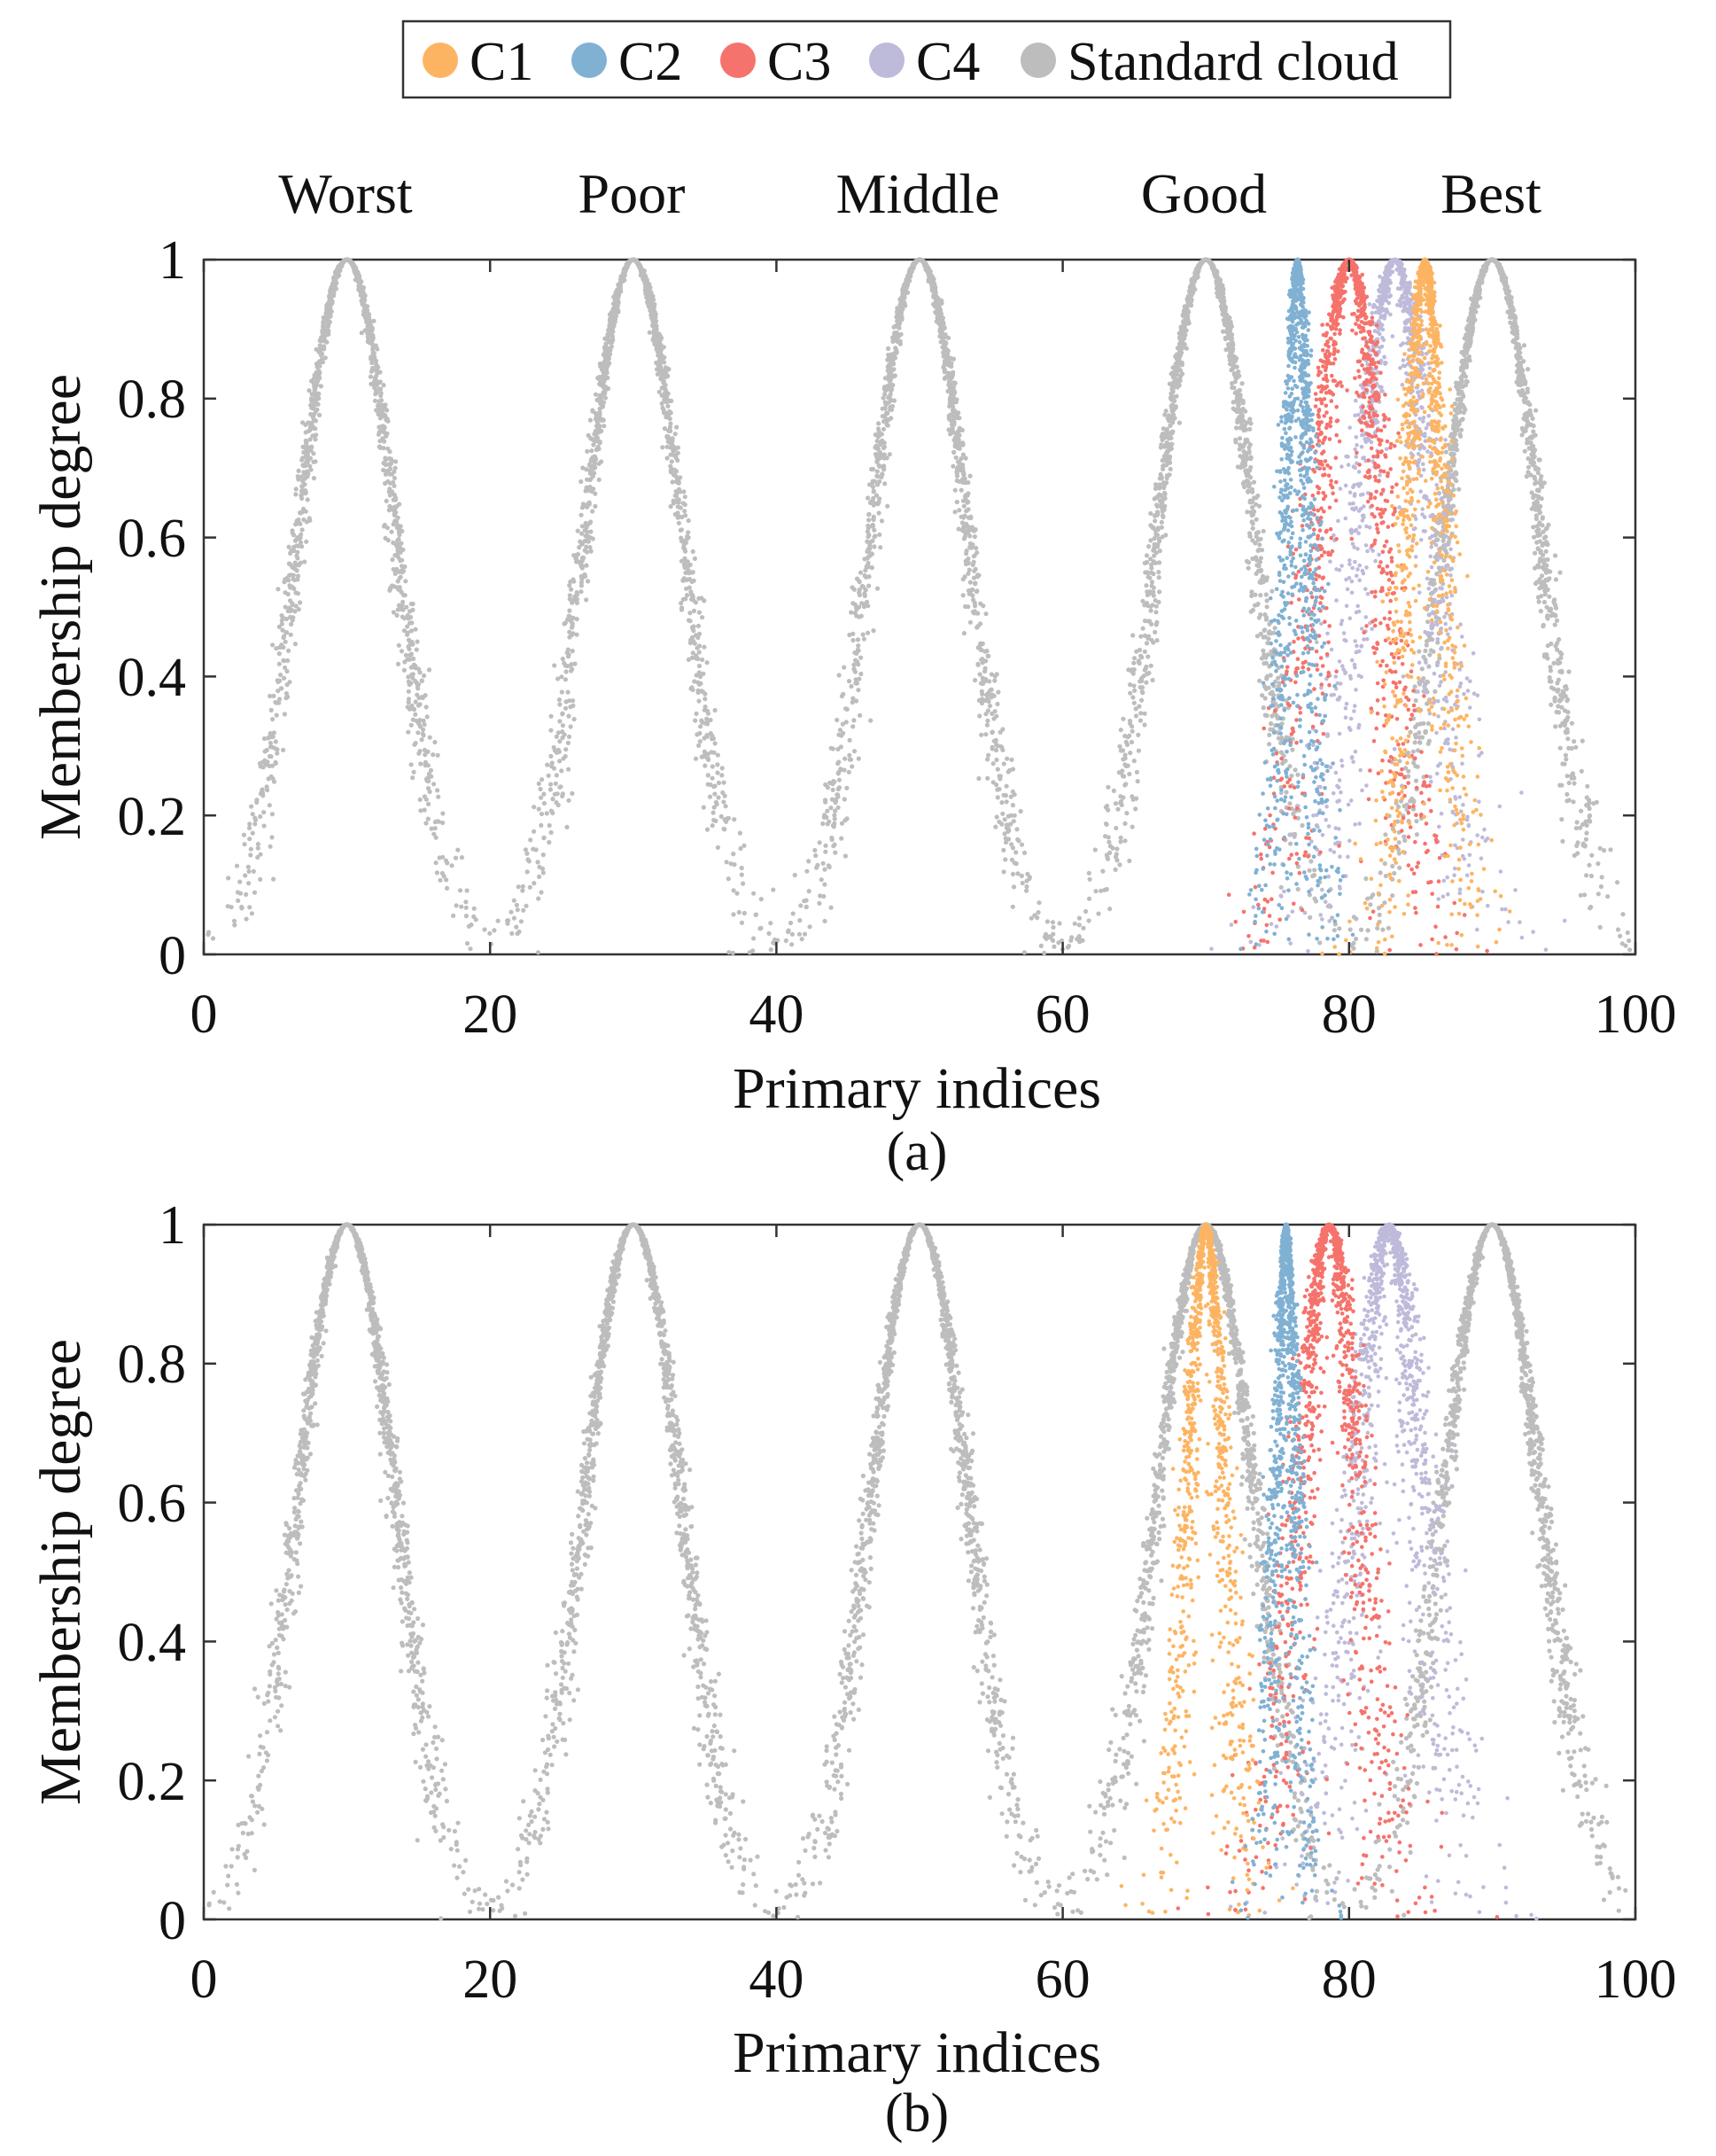 This screenshot has width=1716, height=2156. Describe the element at coordinates (799, 62) in the screenshot. I see `legend-label-c3: C3` at that location.